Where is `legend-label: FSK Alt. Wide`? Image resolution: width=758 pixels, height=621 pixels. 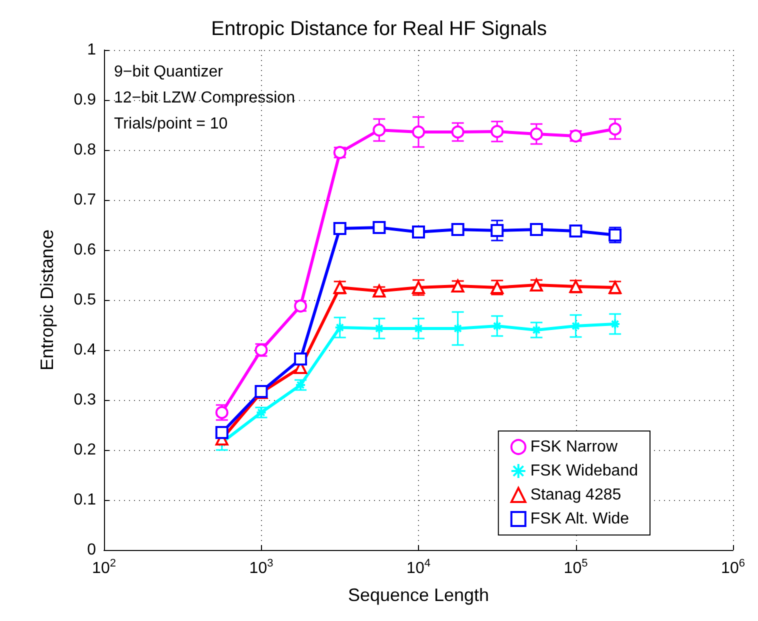
legend-label: FSK Alt. Wide is located at coordinates (580, 519).